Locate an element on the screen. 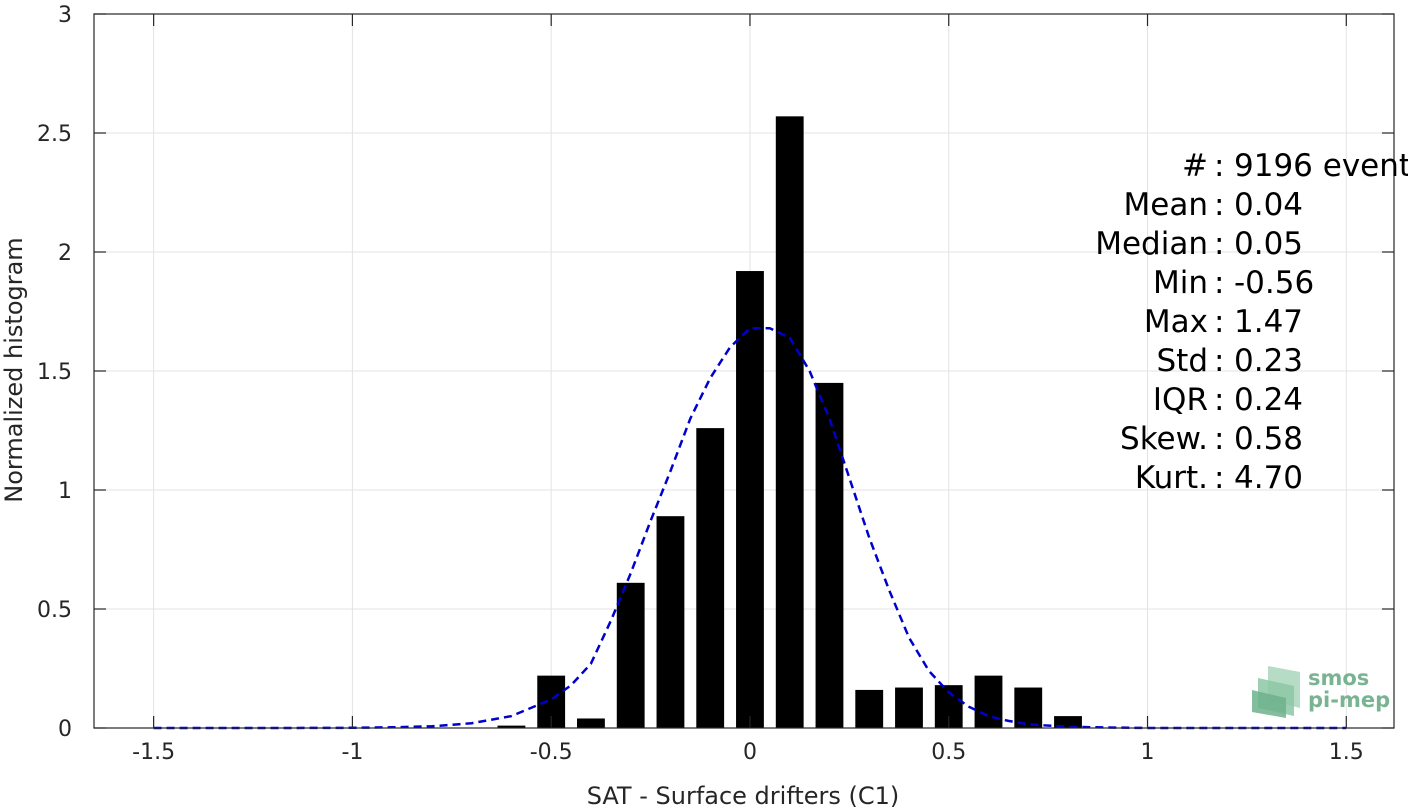 Image resolution: width=1408 pixels, height=809 pixels. x-tick-label: 1.5 is located at coordinates (1346, 752).